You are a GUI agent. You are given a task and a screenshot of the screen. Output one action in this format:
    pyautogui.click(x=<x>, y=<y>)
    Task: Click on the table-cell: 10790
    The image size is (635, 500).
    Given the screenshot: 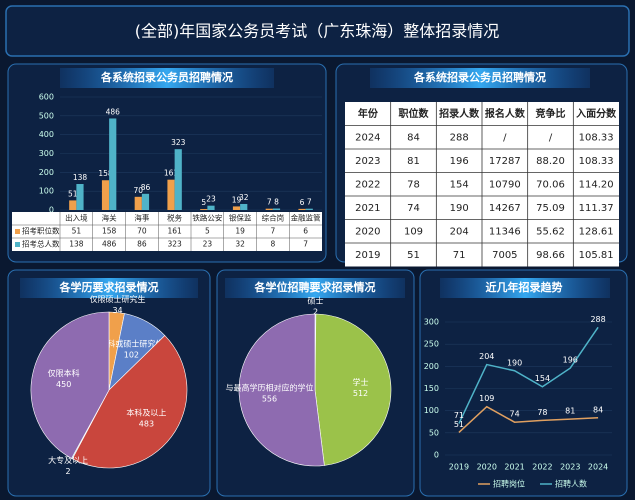 What is the action you would take?
    pyautogui.click(x=505, y=184)
    